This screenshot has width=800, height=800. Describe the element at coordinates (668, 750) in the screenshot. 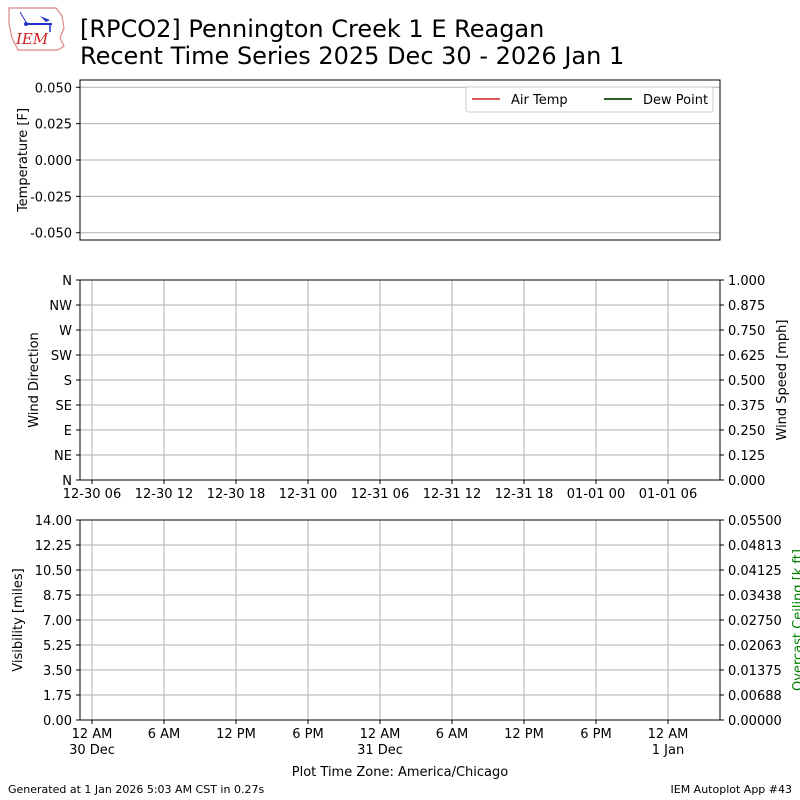

I see `xtick-label: 1 Jan` at that location.